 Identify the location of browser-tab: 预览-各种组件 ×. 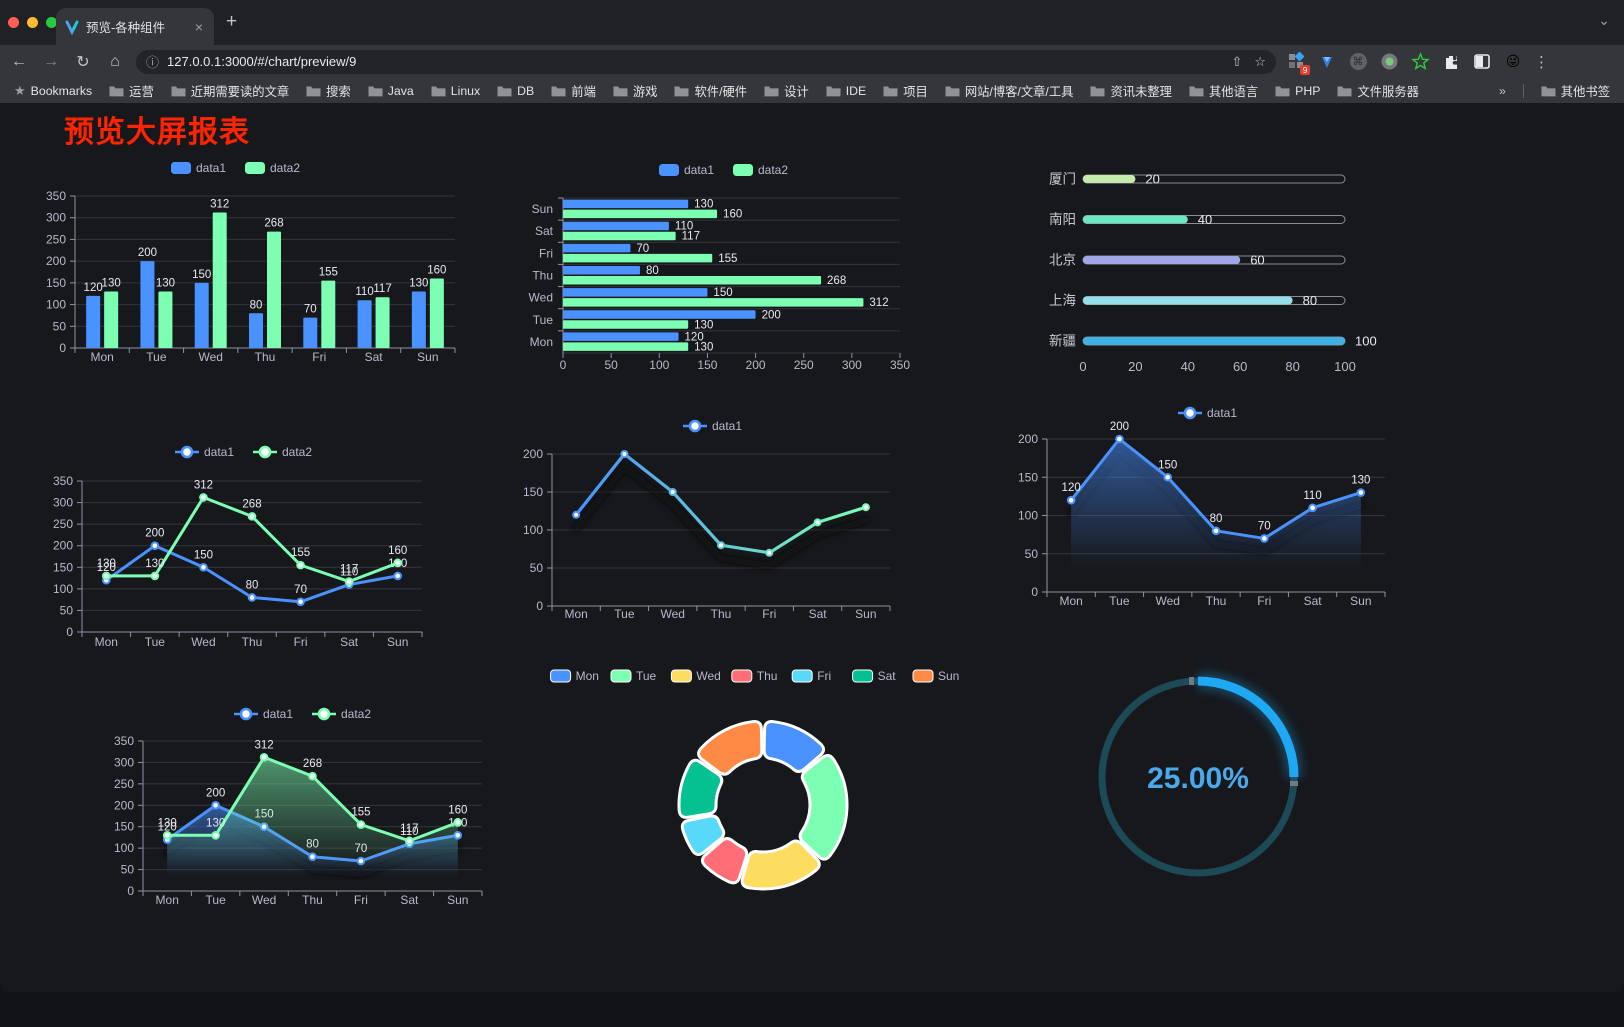
(135, 26).